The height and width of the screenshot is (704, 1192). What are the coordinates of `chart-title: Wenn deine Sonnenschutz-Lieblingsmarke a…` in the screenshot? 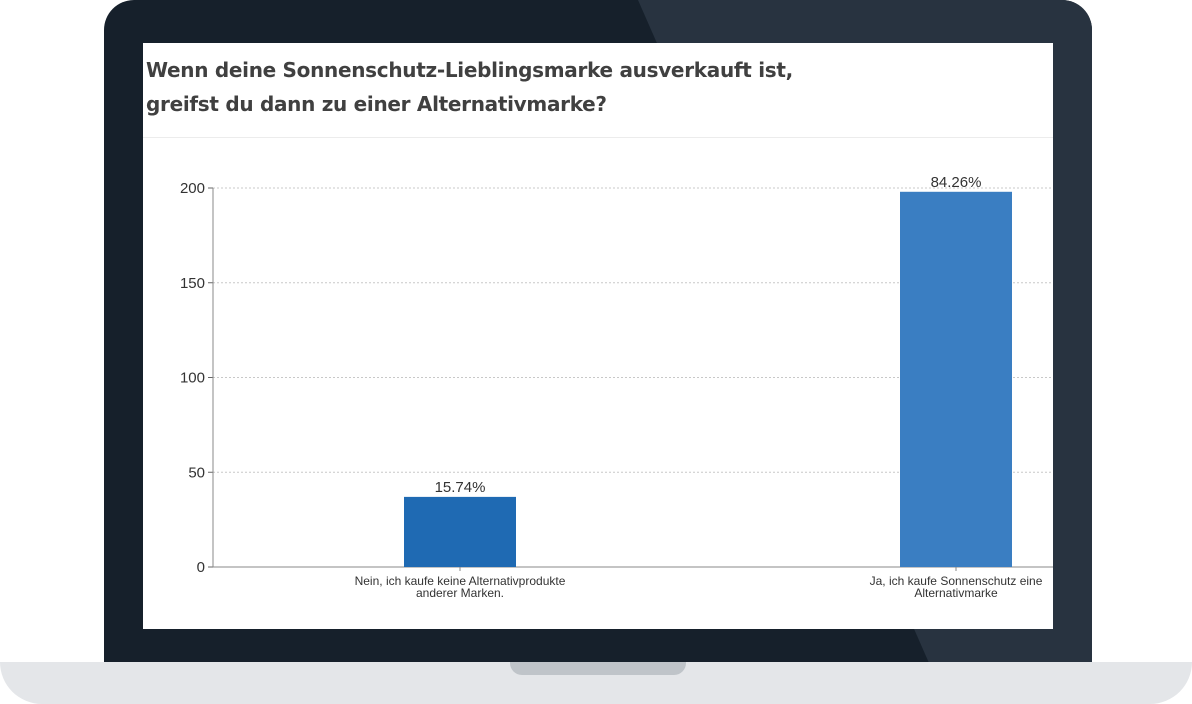 It's located at (469, 87).